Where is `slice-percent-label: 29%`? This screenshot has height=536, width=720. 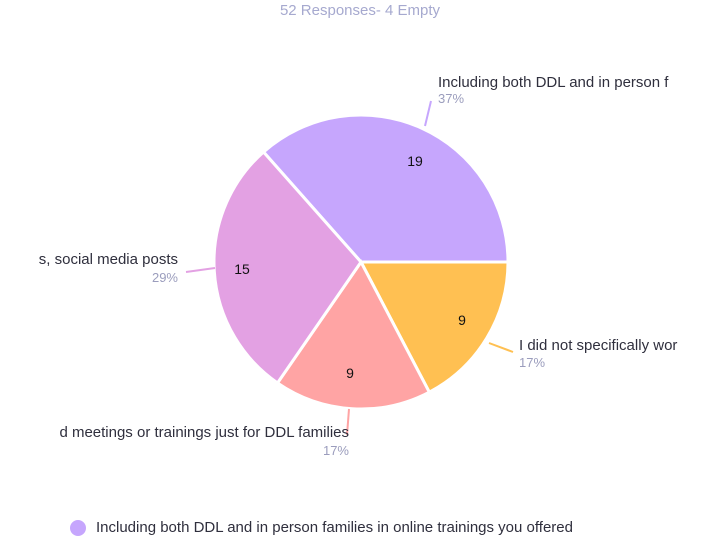 slice-percent-label: 29% is located at coordinates (165, 277).